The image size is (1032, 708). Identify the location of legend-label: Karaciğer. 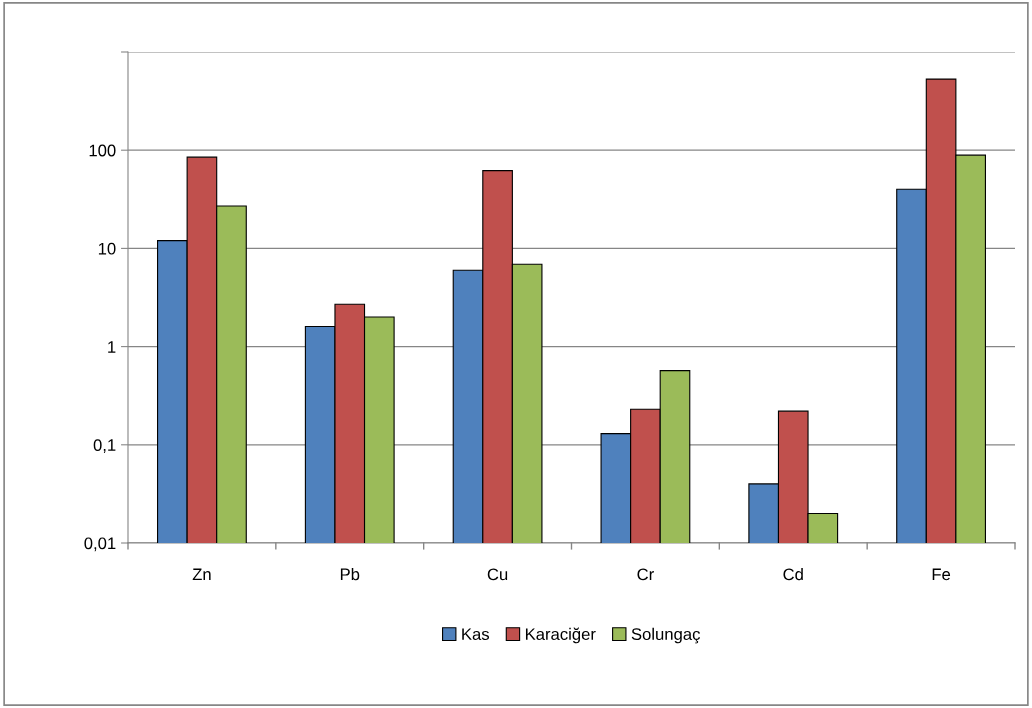
(560, 635).